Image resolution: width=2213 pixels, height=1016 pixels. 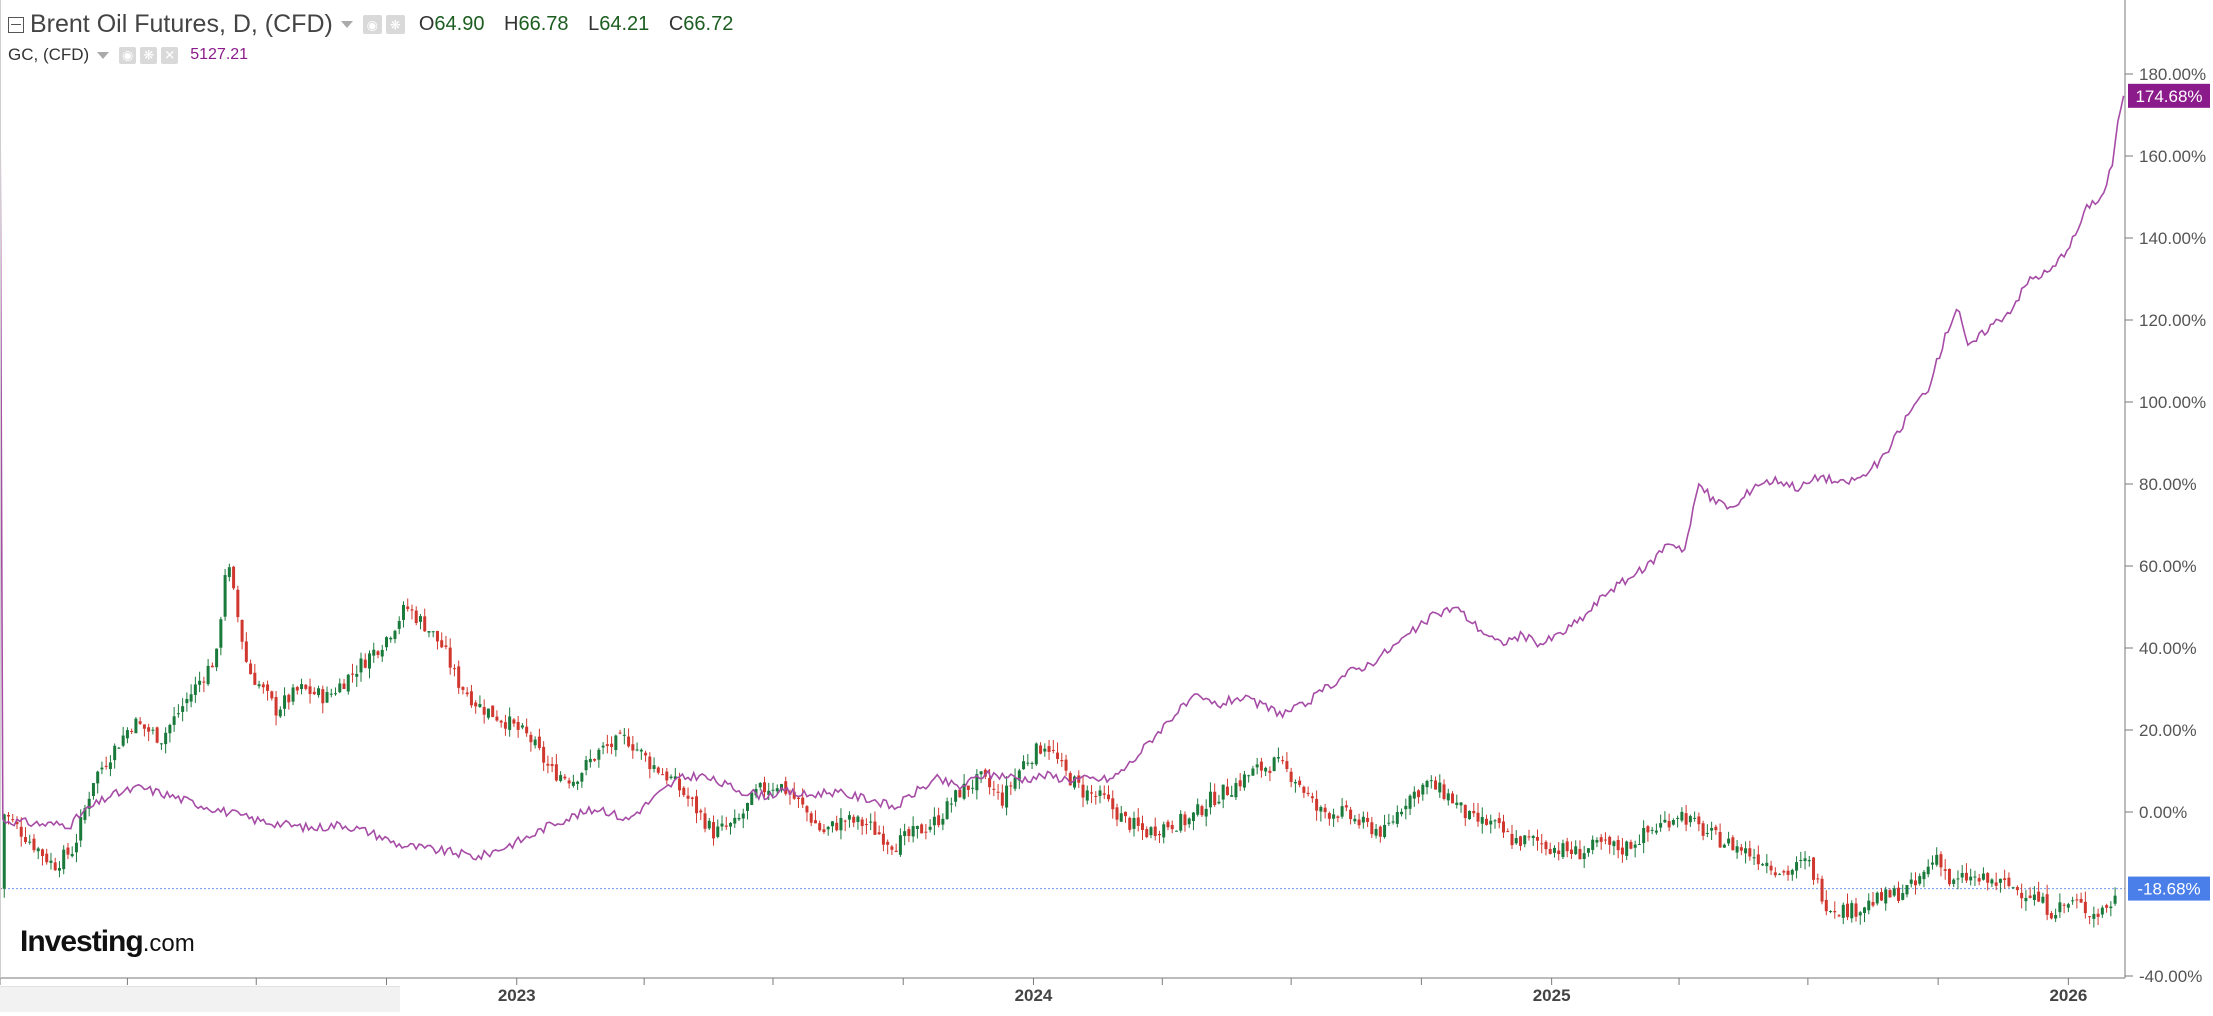 I want to click on visibility-eye-icon: ◉, so click(x=372, y=24).